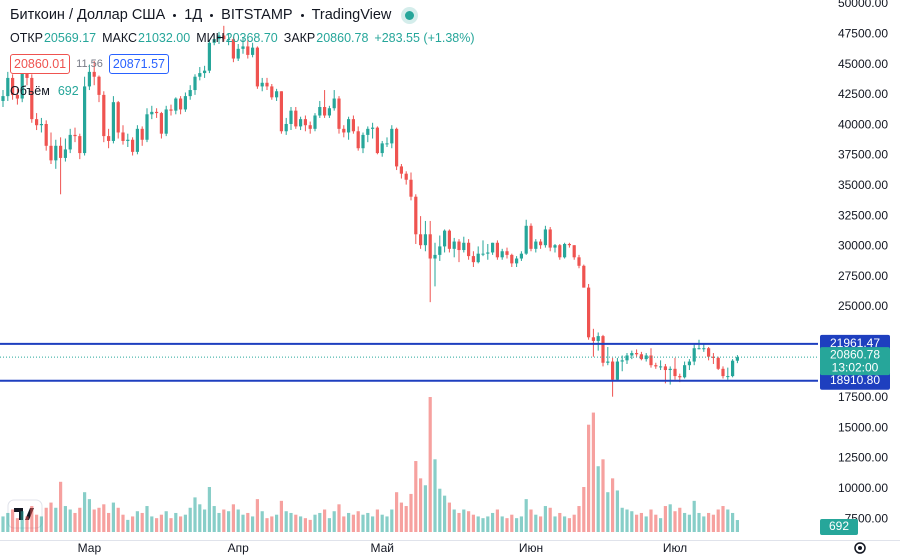 The image size is (900, 560). I want to click on countdown: 13:02:00, so click(855, 367).